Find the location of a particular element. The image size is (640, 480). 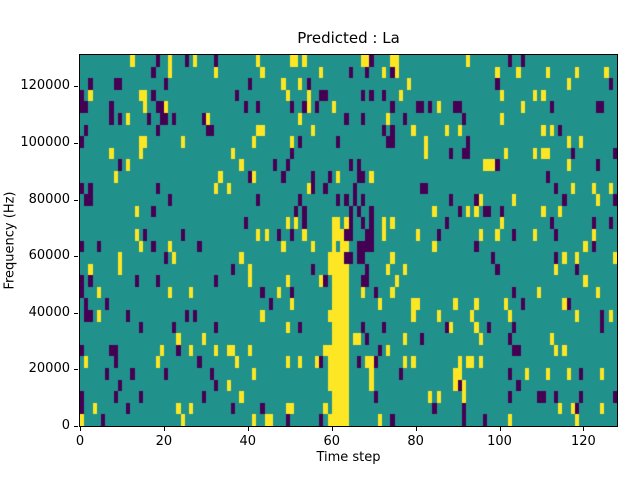

x-tick-label: 0 is located at coordinates (80, 441).